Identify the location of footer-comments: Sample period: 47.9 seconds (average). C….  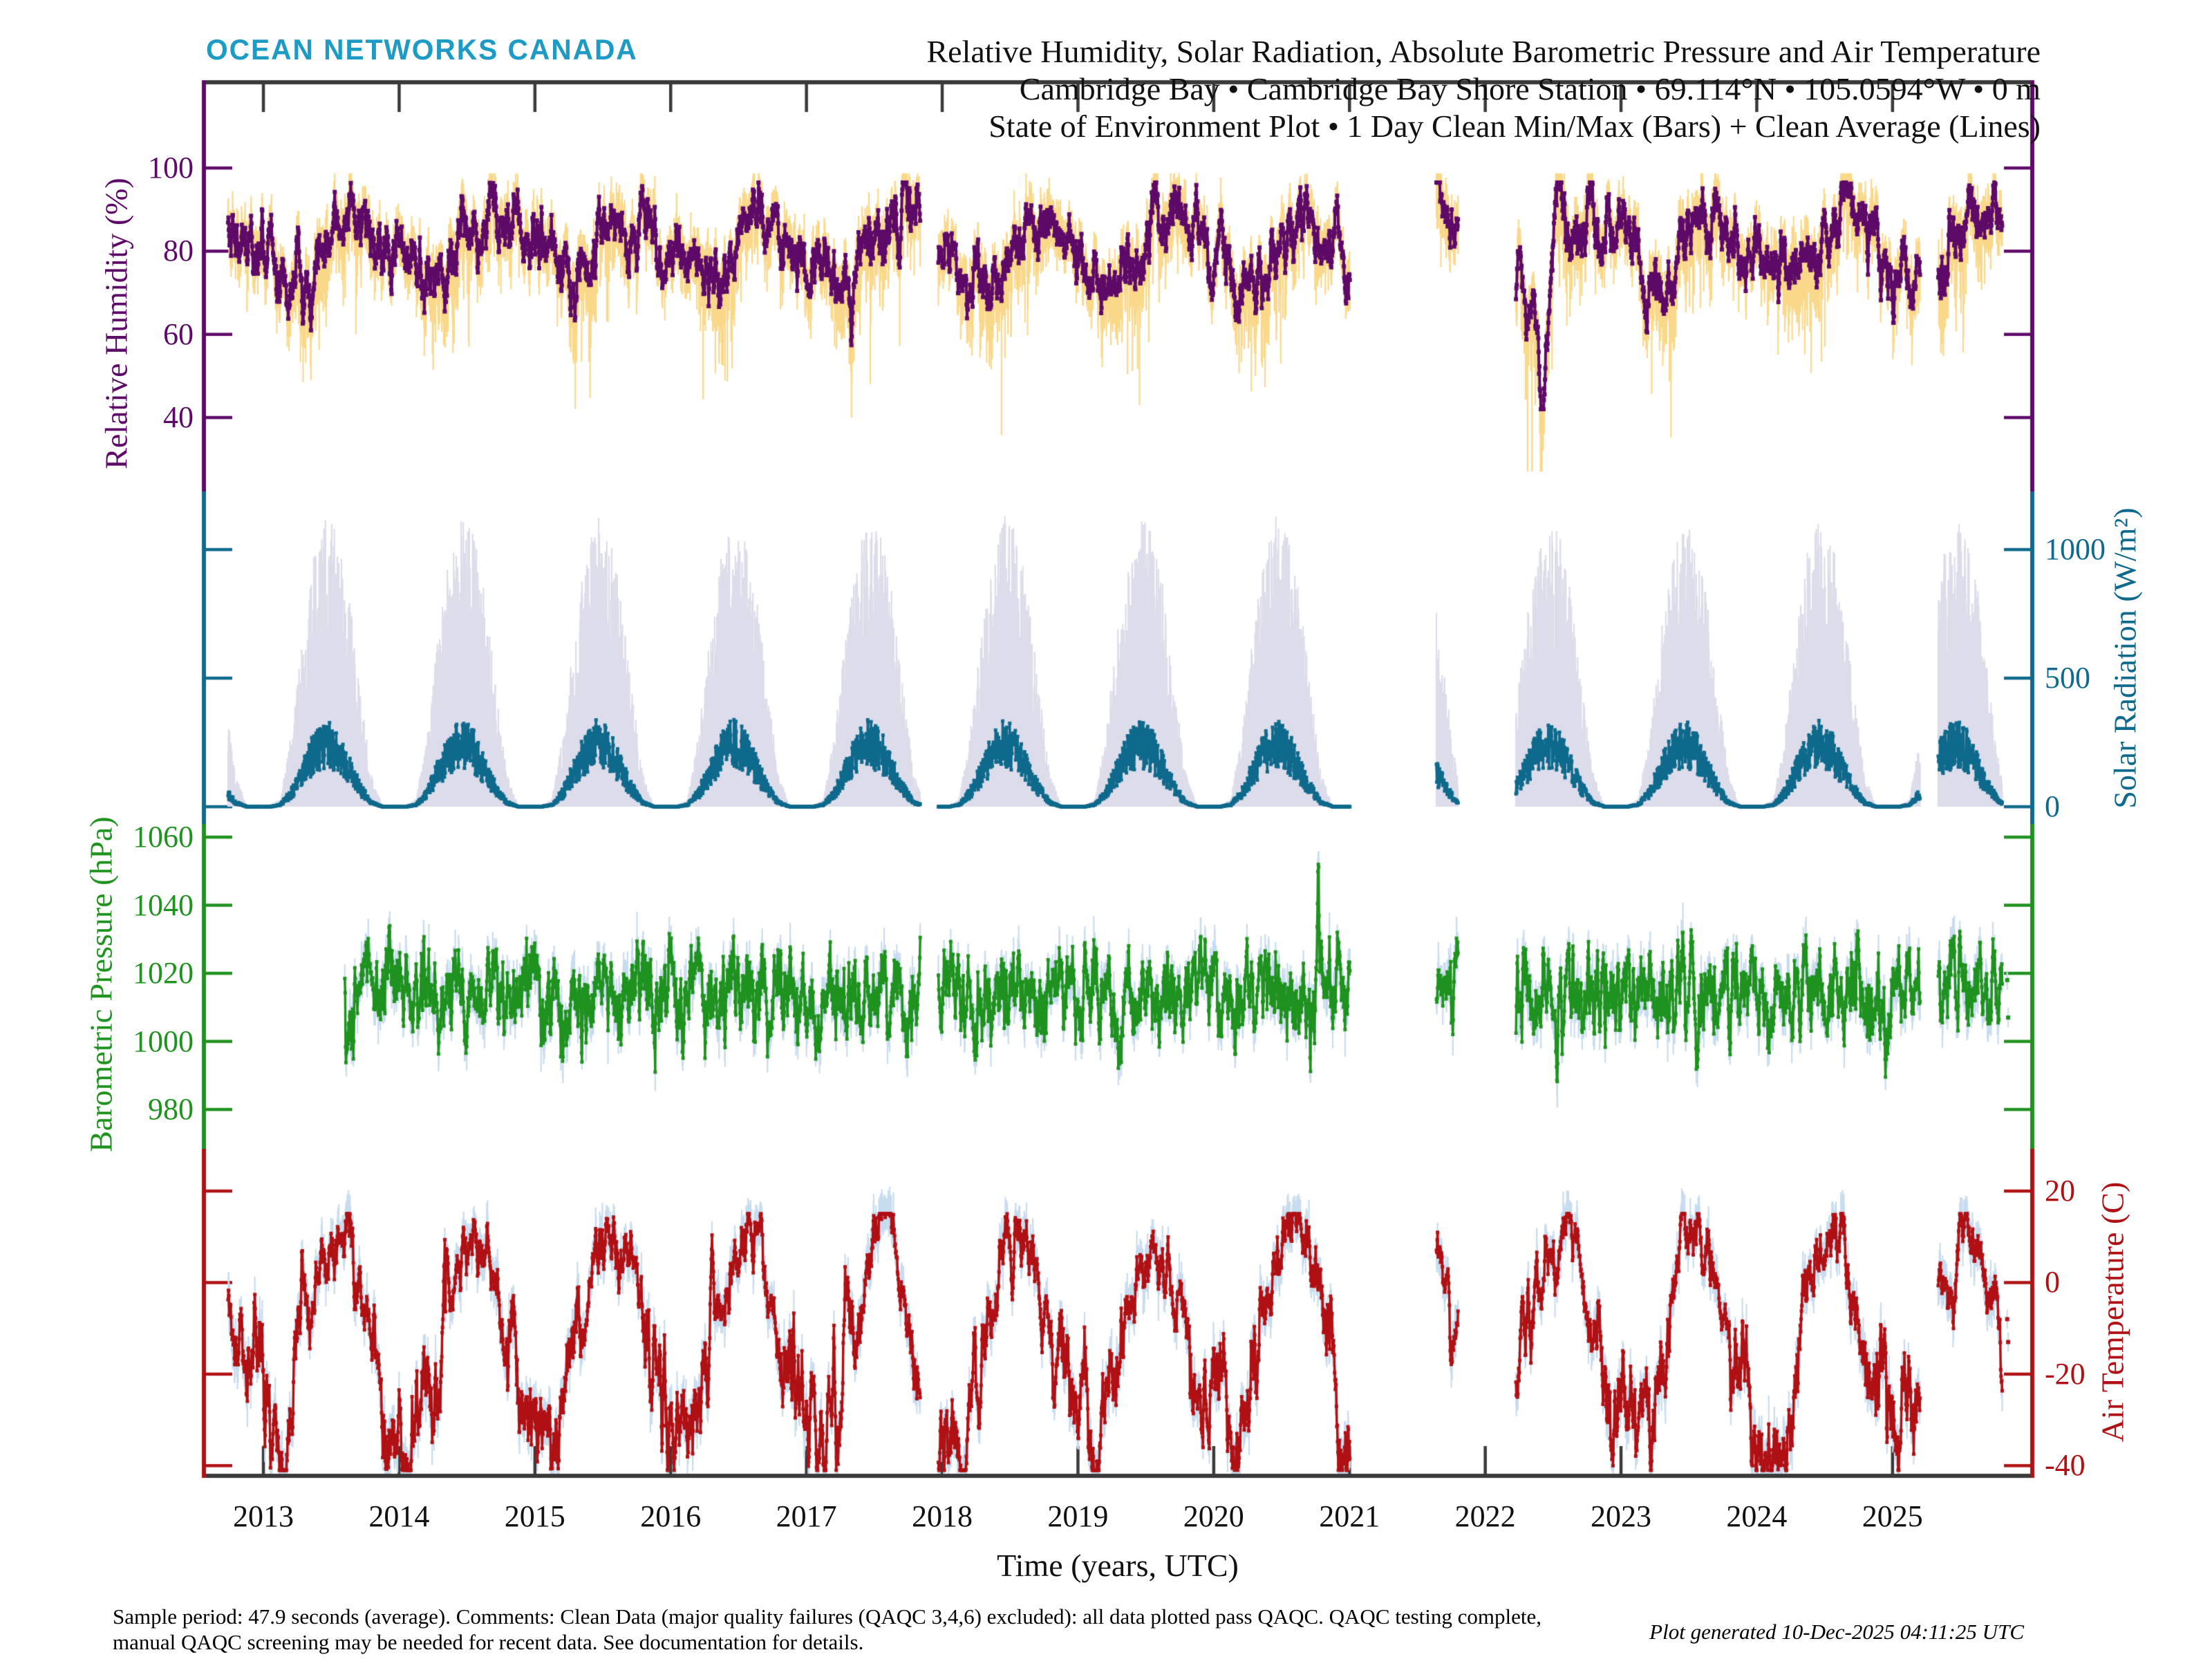
(827, 1629).